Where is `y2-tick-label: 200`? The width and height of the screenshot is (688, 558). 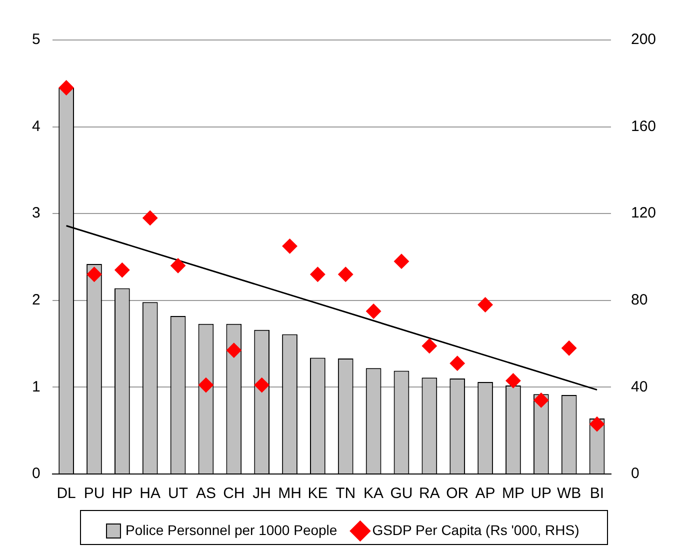 y2-tick-label: 200 is located at coordinates (643, 39).